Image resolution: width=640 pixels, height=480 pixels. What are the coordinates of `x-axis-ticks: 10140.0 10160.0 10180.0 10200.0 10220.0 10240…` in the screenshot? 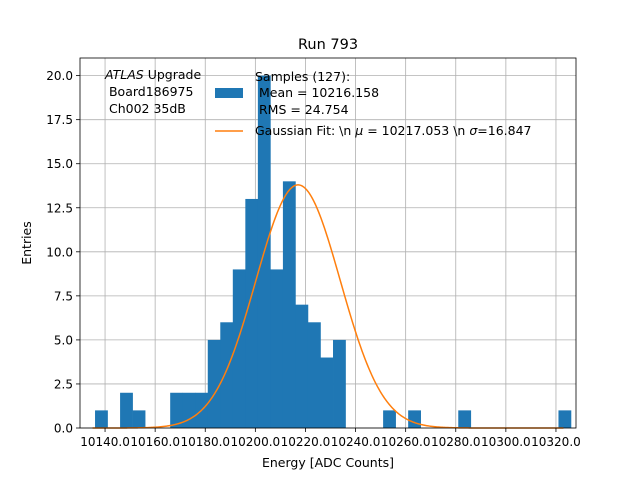 It's located at (330, 438).